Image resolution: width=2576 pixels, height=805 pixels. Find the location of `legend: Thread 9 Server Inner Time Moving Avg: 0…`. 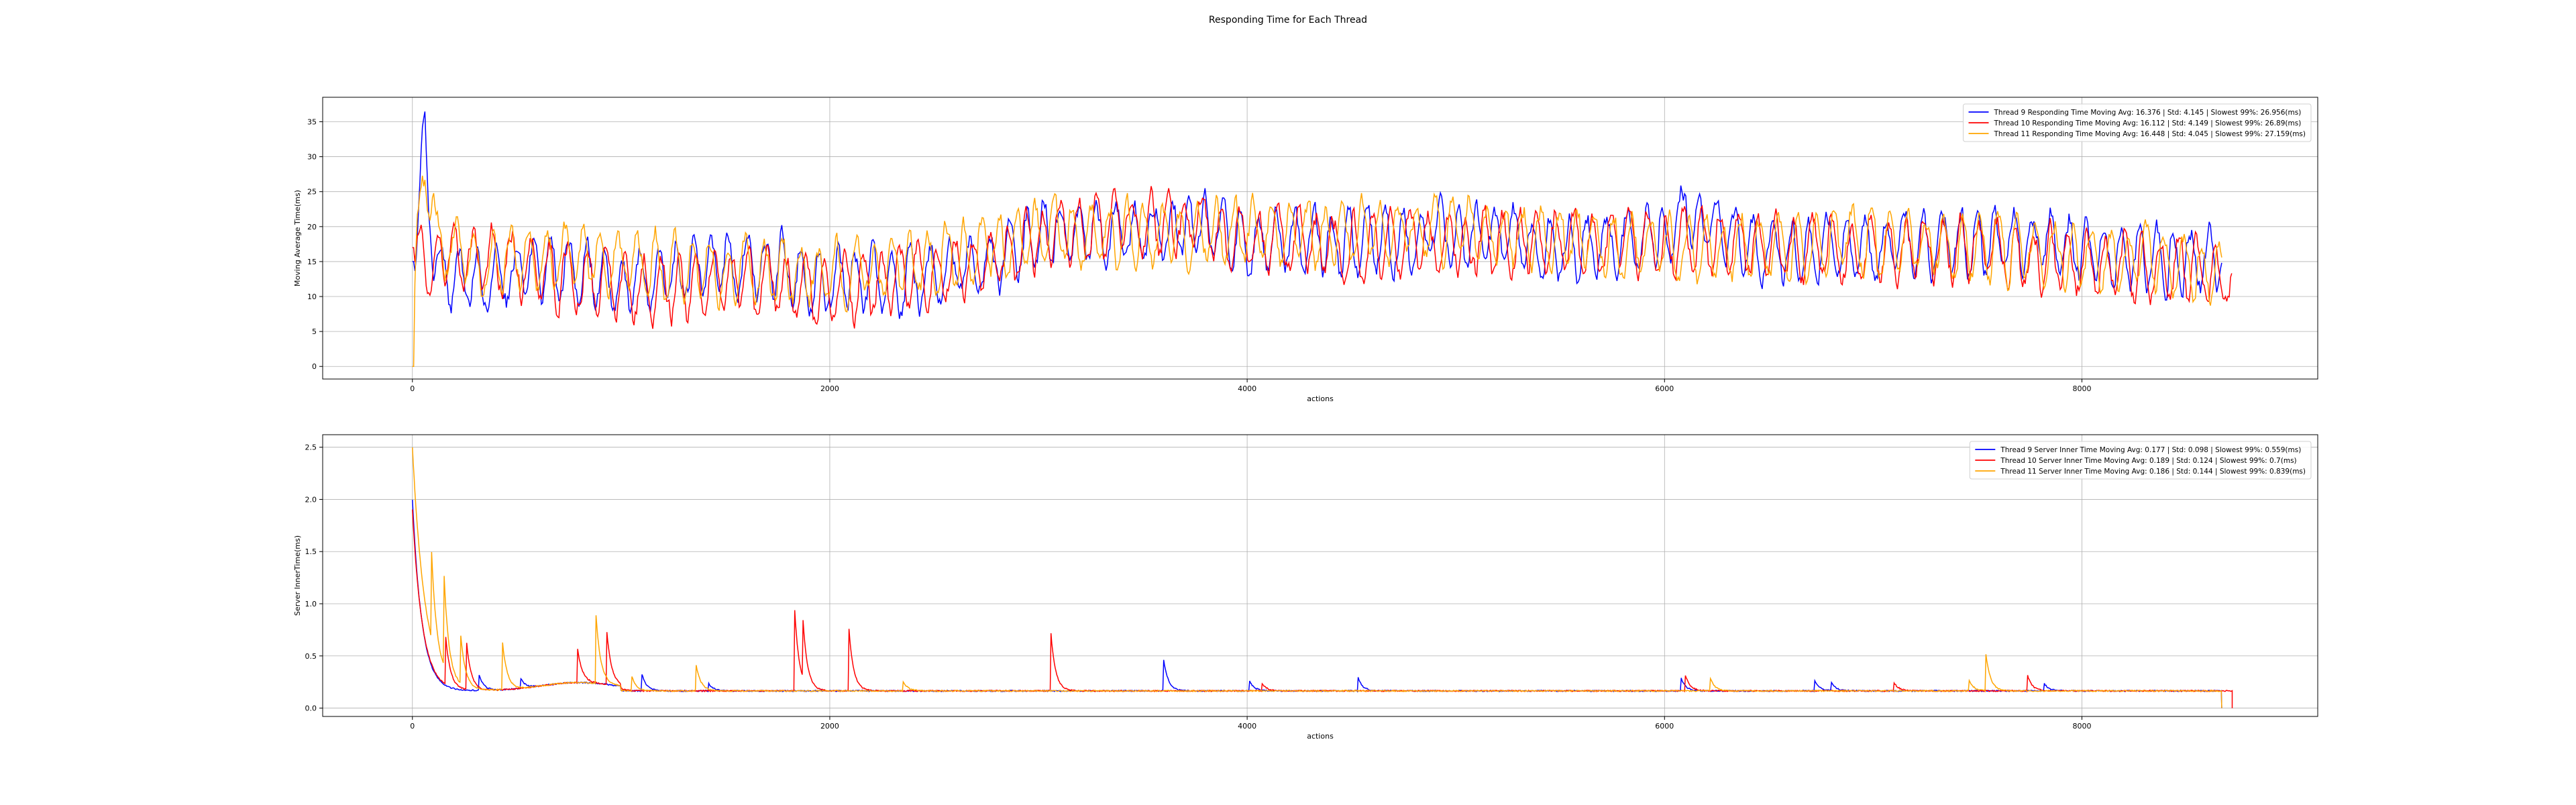

legend: Thread 9 Server Inner Time Moving Avg: 0… is located at coordinates (2140, 460).